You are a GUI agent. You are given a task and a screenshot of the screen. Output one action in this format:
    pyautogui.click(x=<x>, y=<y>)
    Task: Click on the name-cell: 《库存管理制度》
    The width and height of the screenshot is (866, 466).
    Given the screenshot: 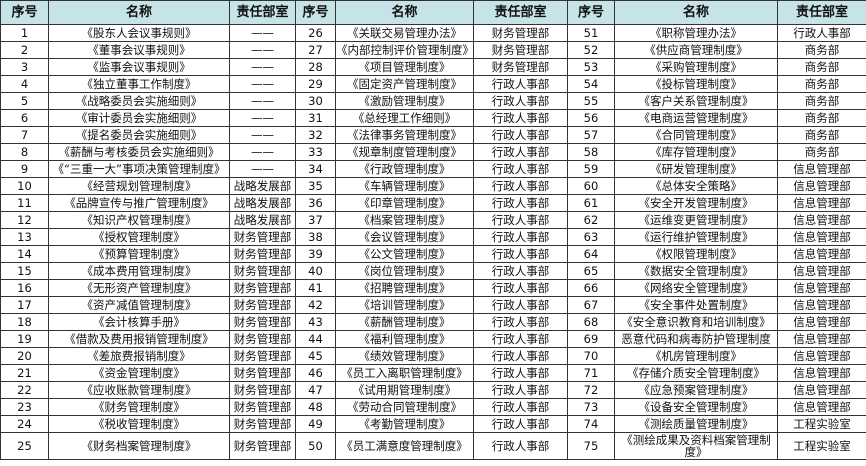 What is the action you would take?
    pyautogui.click(x=696, y=152)
    